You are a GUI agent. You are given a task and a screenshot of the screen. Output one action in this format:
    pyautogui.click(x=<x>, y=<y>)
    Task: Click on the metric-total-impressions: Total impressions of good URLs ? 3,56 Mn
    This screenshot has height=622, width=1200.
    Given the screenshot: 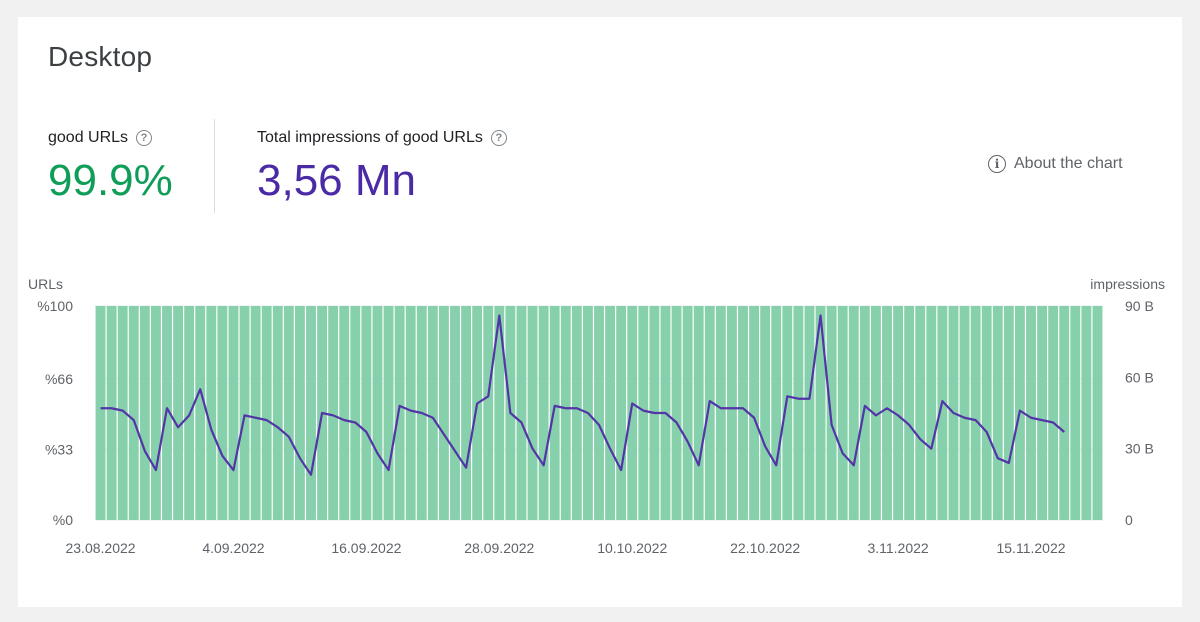 What is the action you would take?
    pyautogui.click(x=382, y=166)
    